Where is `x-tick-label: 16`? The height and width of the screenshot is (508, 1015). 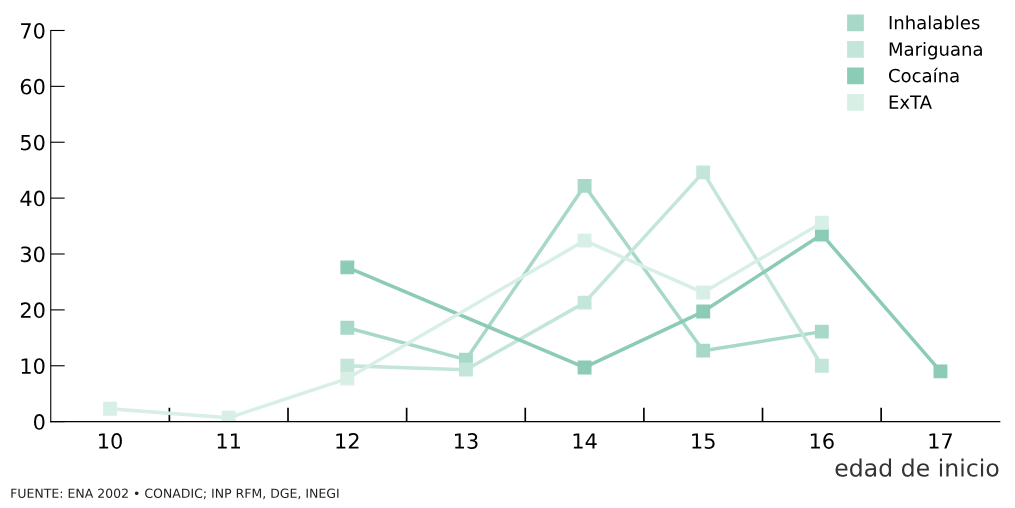 x-tick-label: 16 is located at coordinates (822, 441).